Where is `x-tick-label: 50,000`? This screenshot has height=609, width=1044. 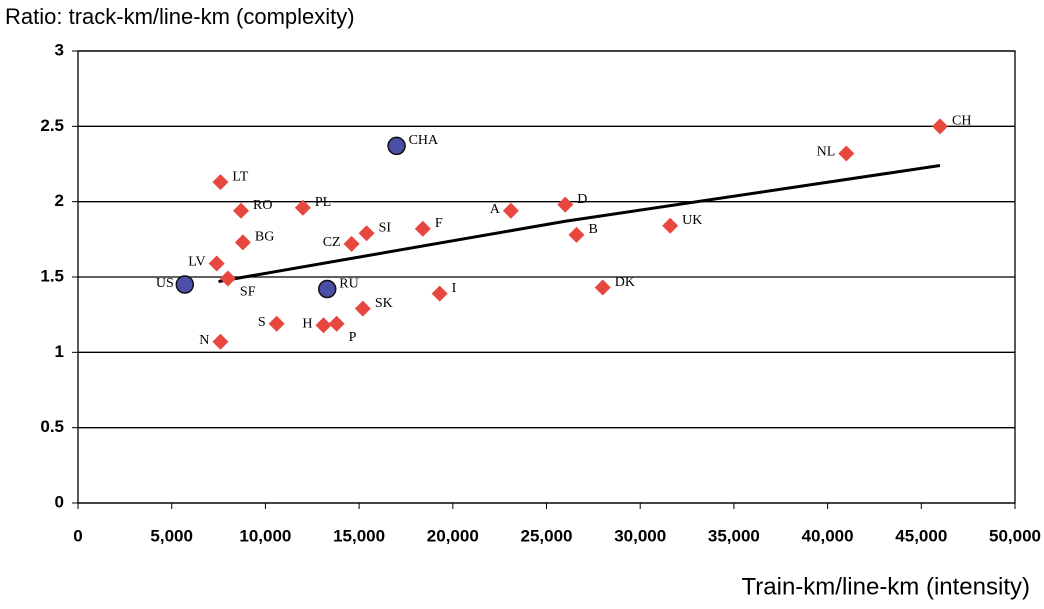
x-tick-label: 50,000 is located at coordinates (1015, 535).